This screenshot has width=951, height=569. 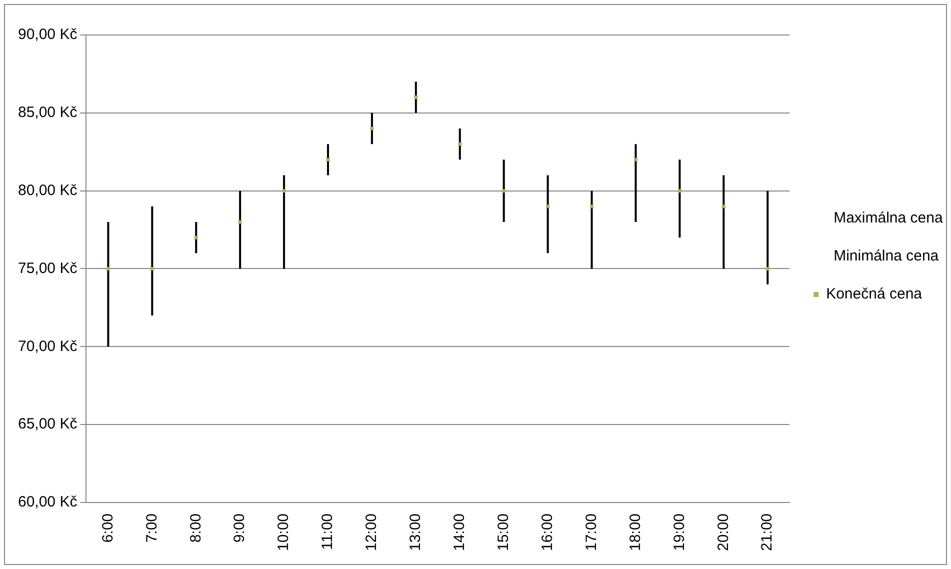 What do you see at coordinates (48, 346) in the screenshot?
I see `y-tick-label: 70,00 Kč` at bounding box center [48, 346].